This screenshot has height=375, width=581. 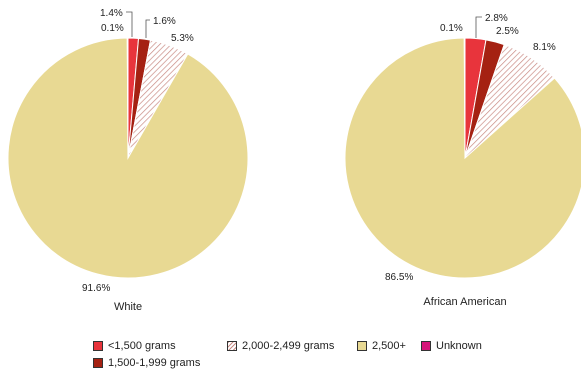 I want to click on legend-item-lt1500: <1,500 grams, so click(x=134, y=346).